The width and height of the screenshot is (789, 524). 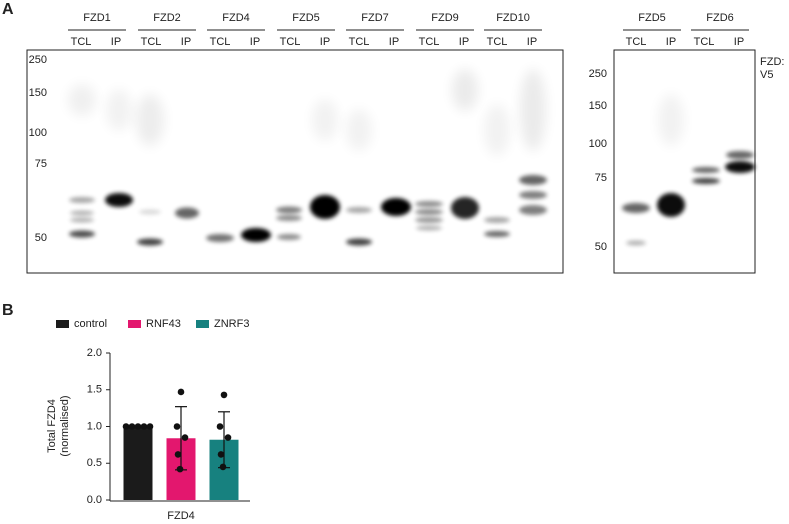 What do you see at coordinates (8, 310) in the screenshot?
I see `panel-label: B` at bounding box center [8, 310].